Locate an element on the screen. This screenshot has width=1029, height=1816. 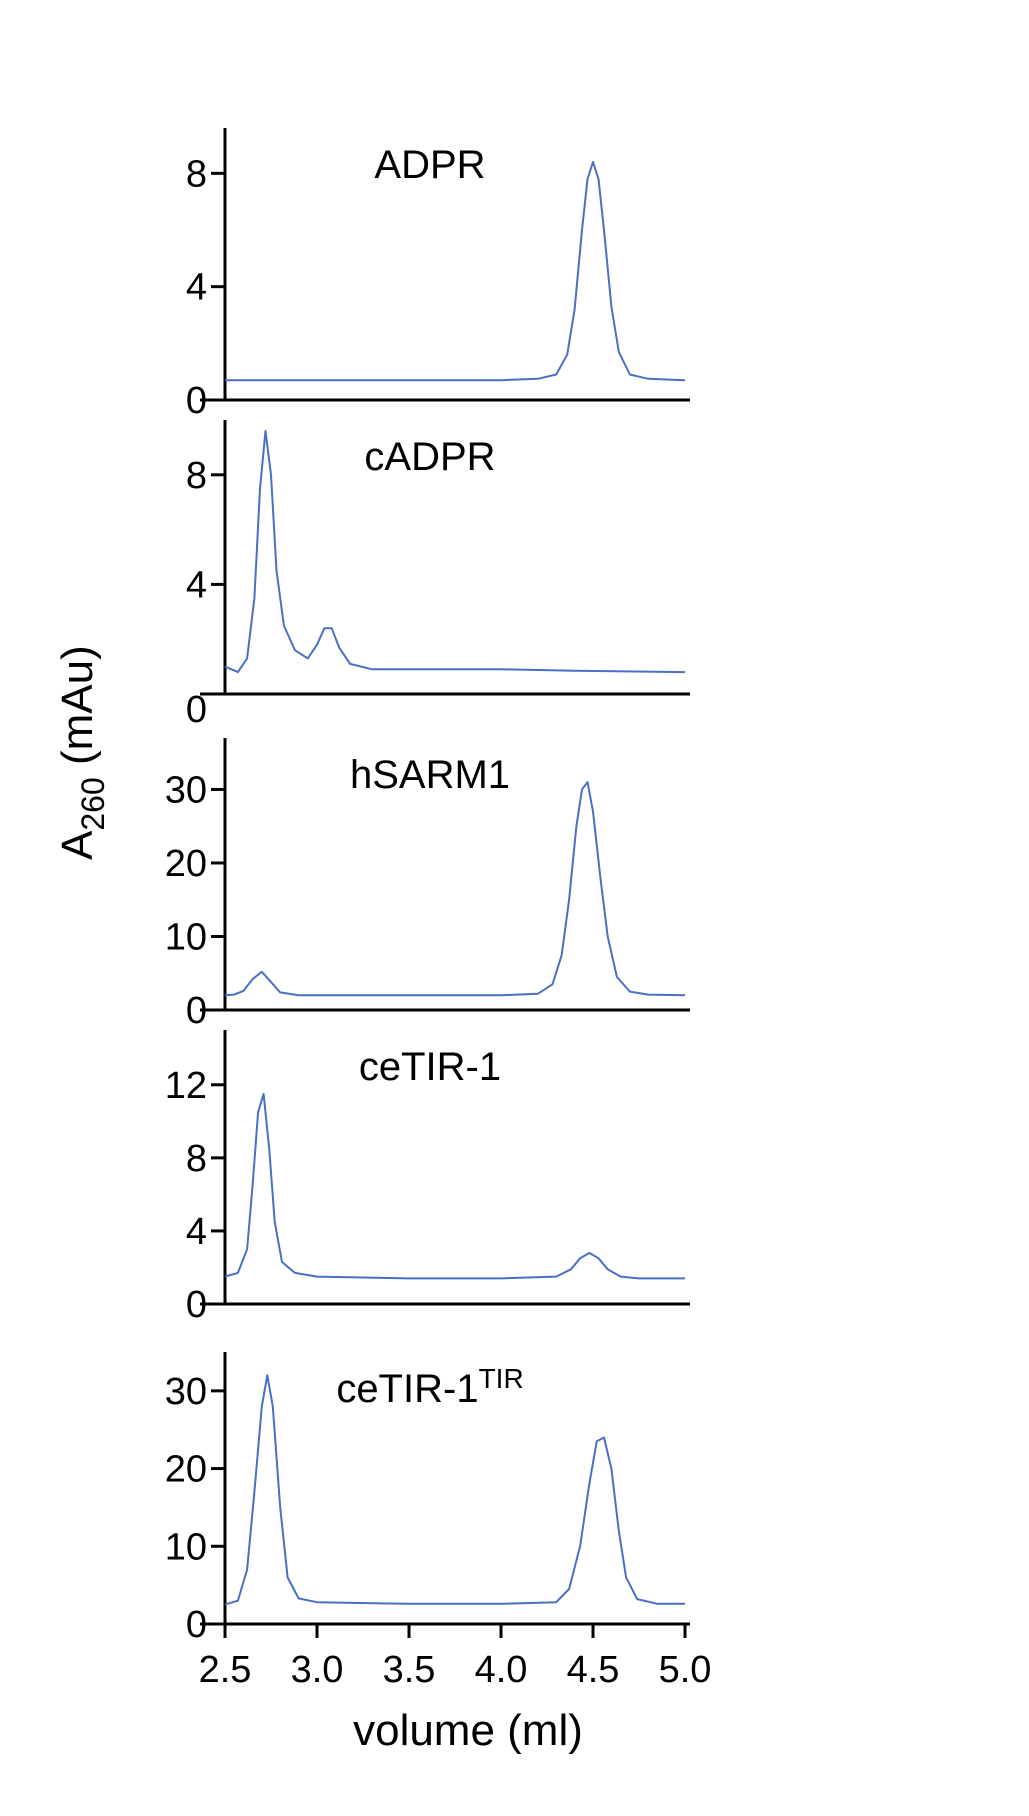
panel-title: cADPR is located at coordinates (429, 457).